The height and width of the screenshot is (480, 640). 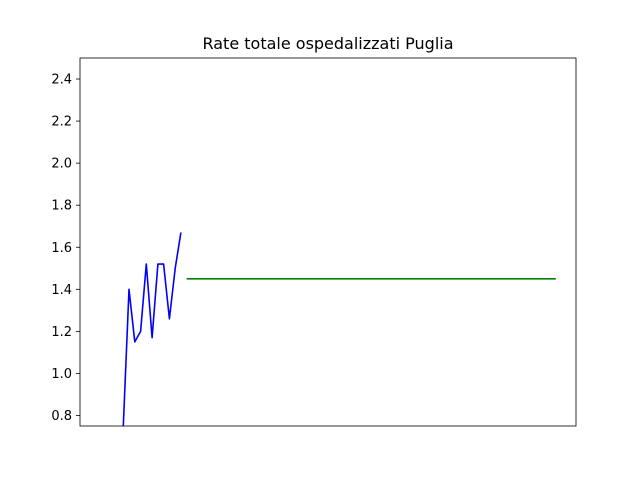 I want to click on y-tick-label: 1.4, so click(x=61, y=290).